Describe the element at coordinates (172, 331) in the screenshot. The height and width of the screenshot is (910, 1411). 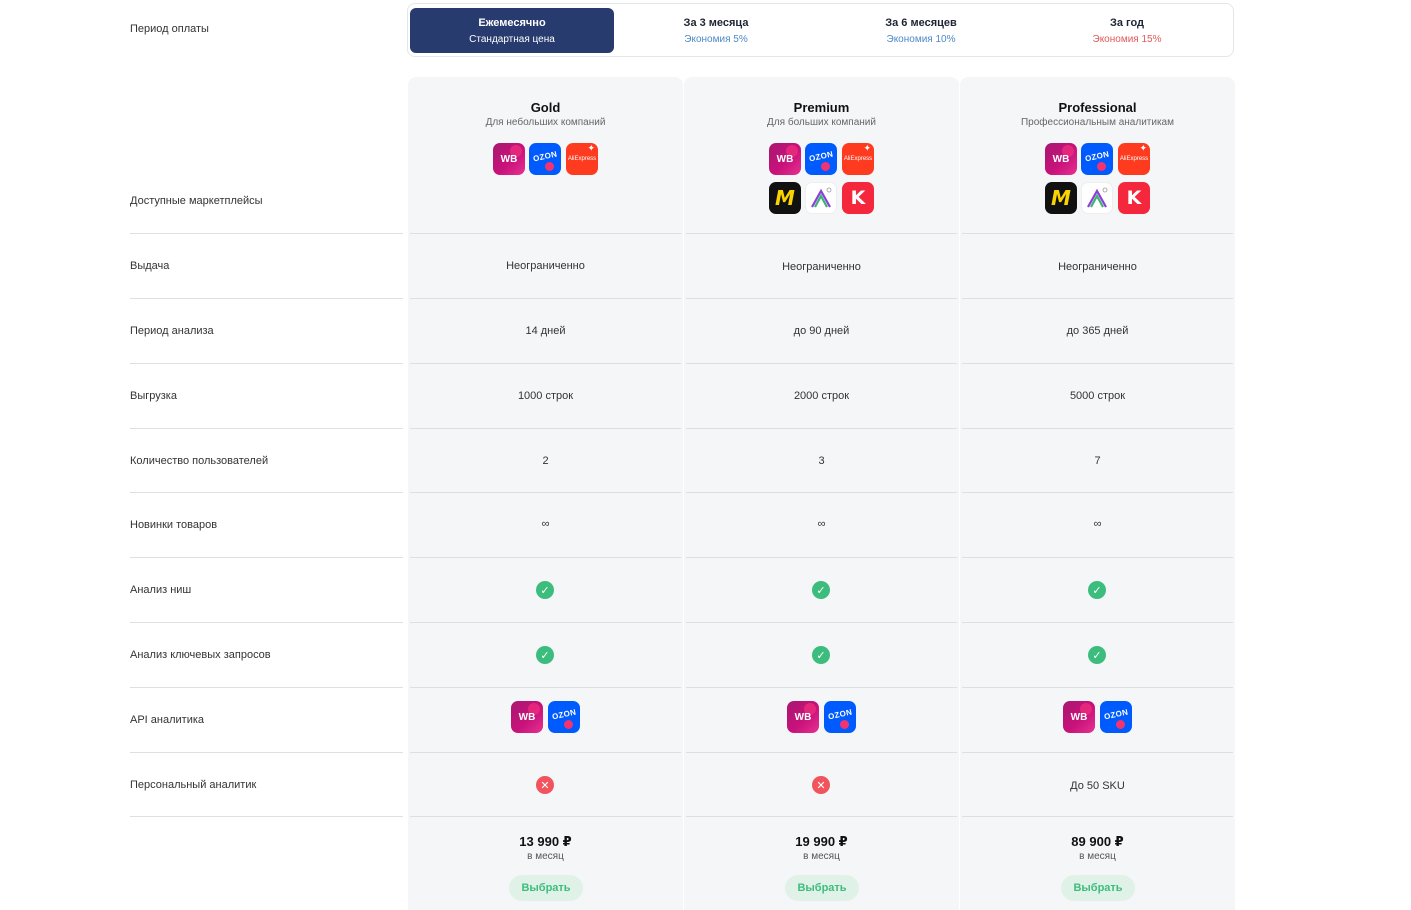
I see `row-label-period: Период анализа` at that location.